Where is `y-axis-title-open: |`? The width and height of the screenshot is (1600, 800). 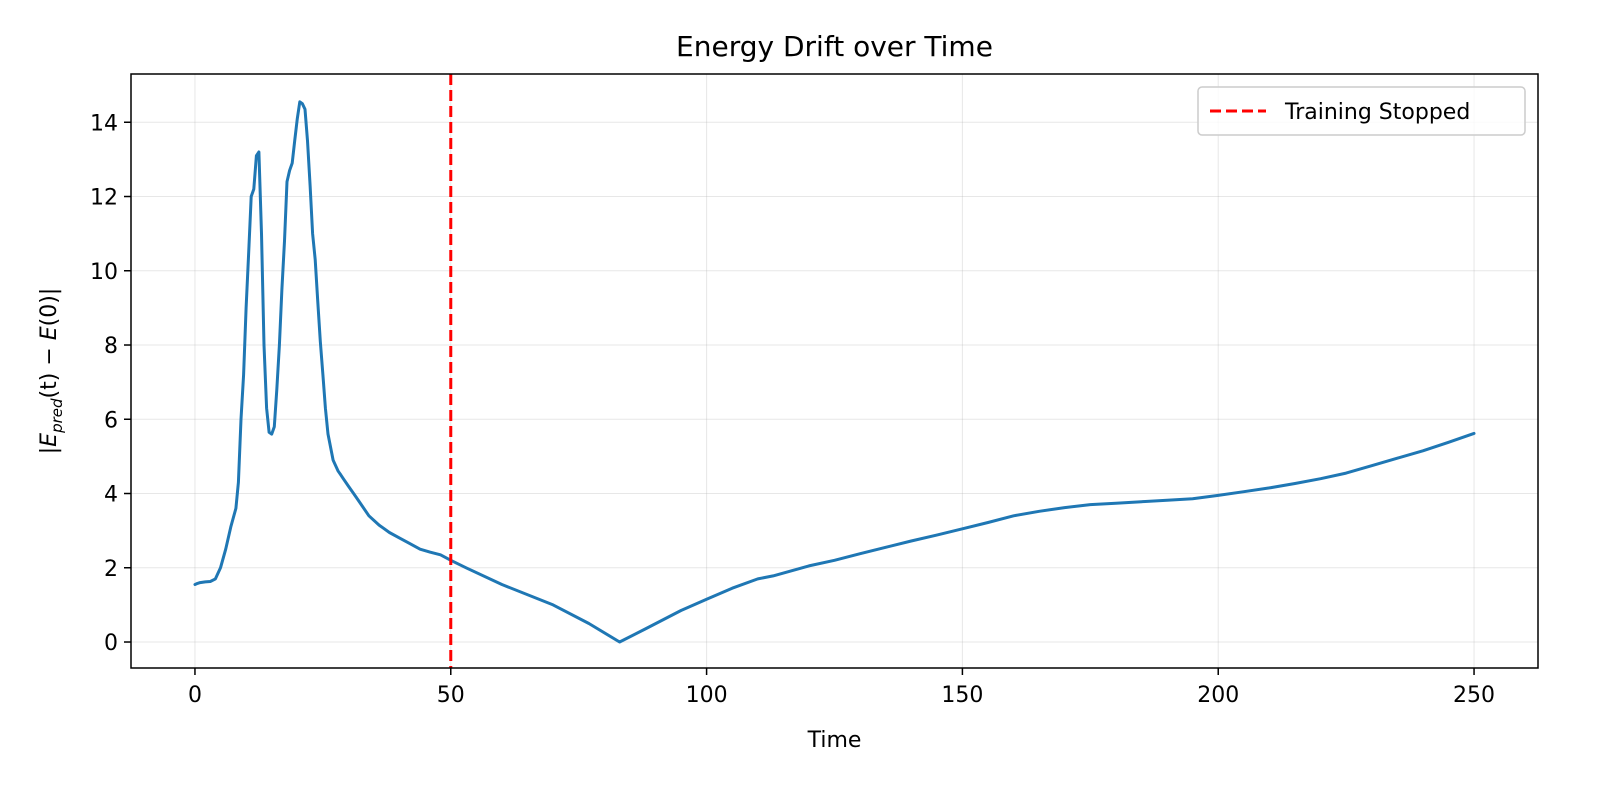
y-axis-title-open: | is located at coordinates (49, 450).